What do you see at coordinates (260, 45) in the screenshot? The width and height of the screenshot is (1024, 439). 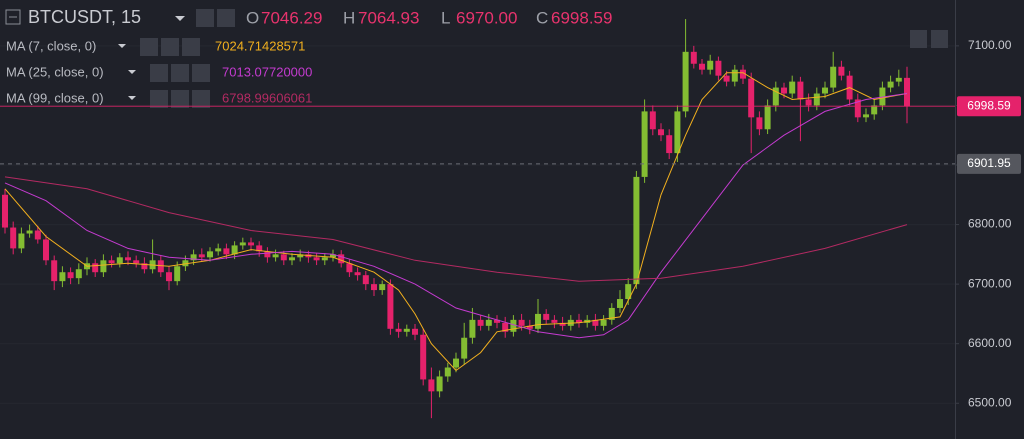 I see `legend-value: 7024.71428571` at bounding box center [260, 45].